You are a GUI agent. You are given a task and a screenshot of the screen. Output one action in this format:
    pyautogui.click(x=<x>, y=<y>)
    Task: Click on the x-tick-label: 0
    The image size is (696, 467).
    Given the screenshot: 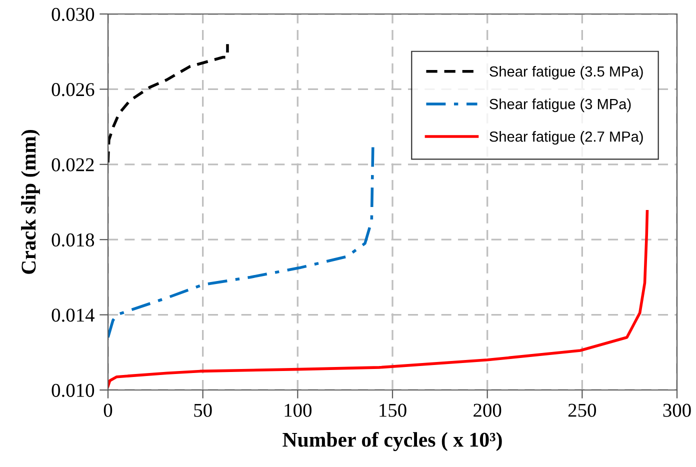 What is the action you would take?
    pyautogui.click(x=108, y=410)
    